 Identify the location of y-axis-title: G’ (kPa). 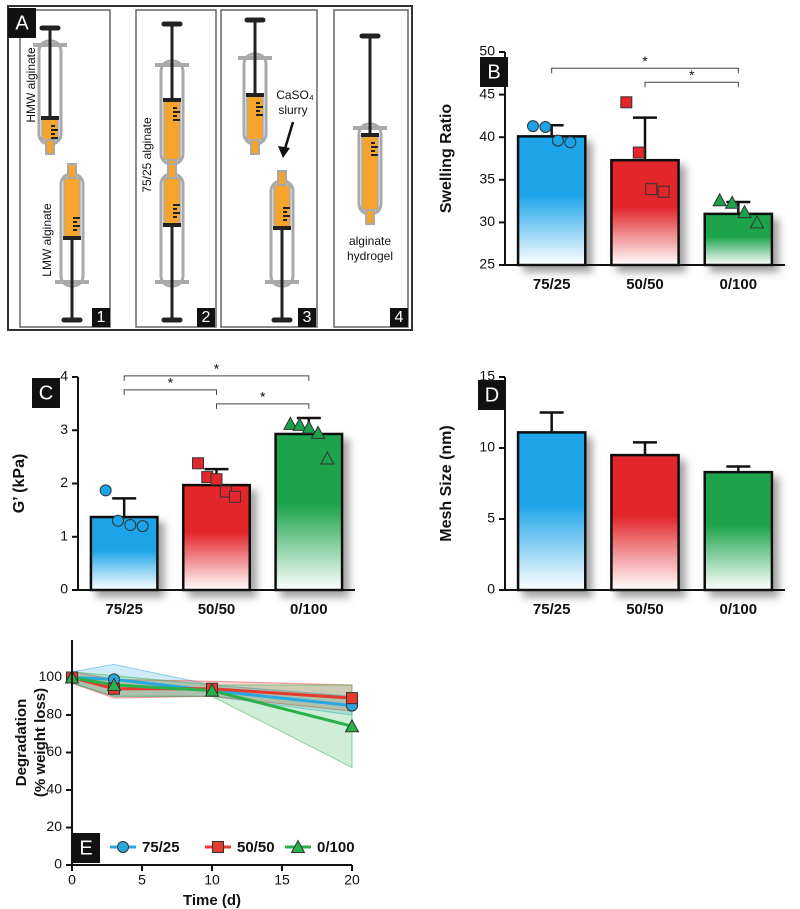
(19, 484).